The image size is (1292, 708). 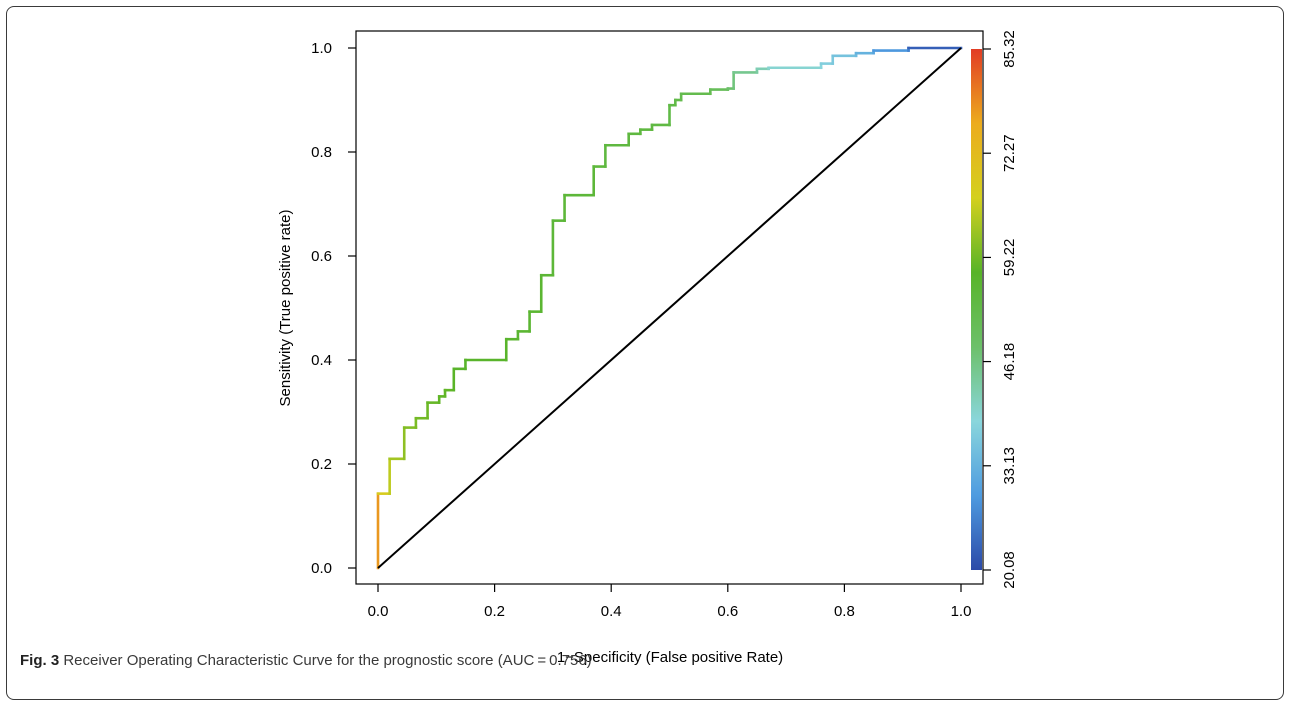 What do you see at coordinates (670, 657) in the screenshot?
I see `x-axis-title: 1−Specificity (False positive Rate)` at bounding box center [670, 657].